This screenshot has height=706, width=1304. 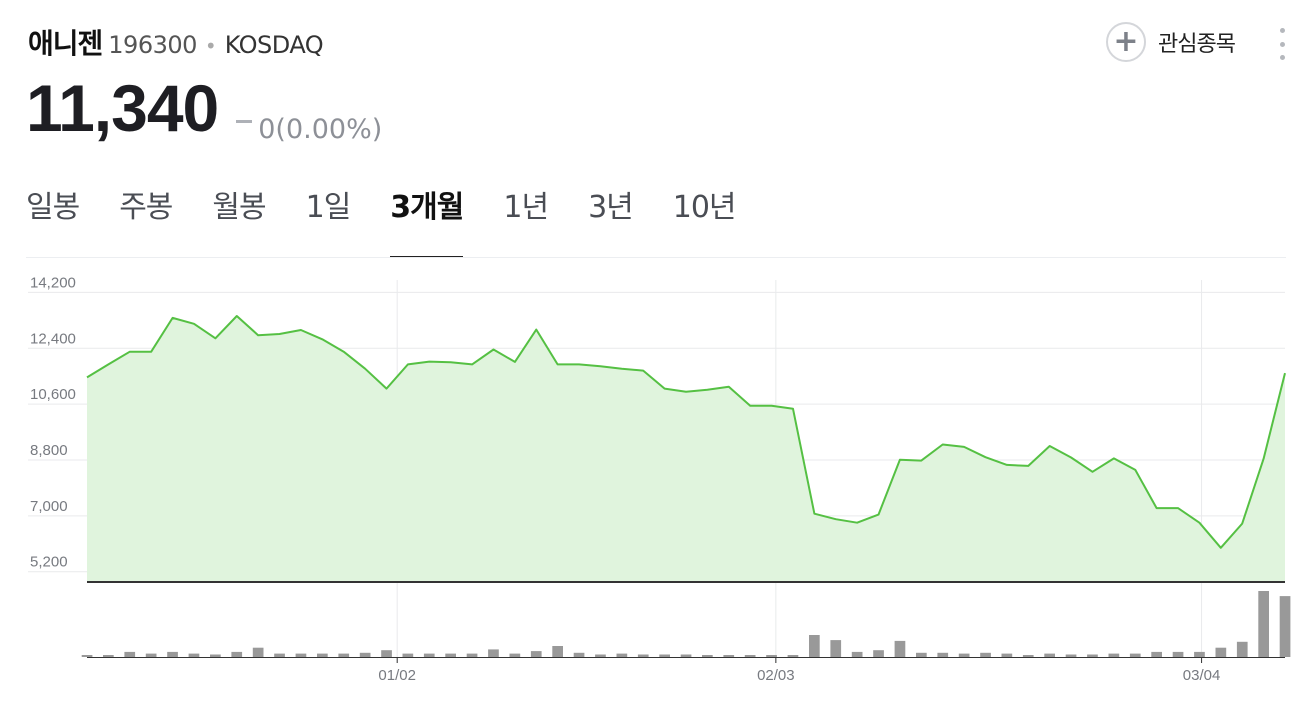 I want to click on tab-10-years: 10년, so click(x=704, y=207).